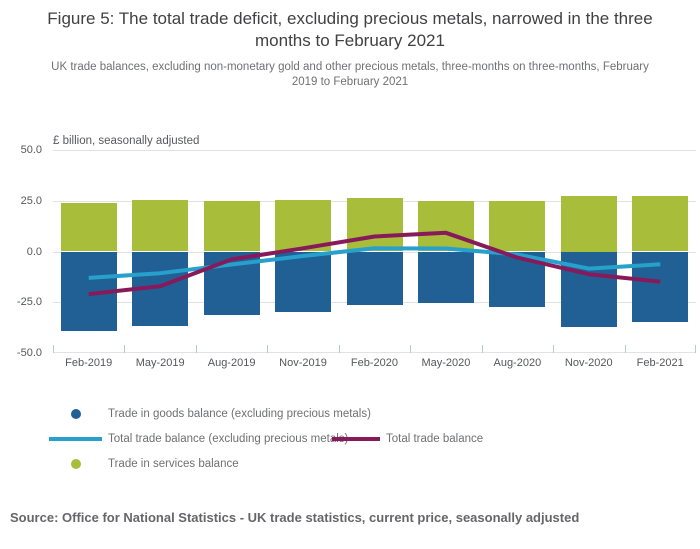 The height and width of the screenshot is (549, 700). Describe the element at coordinates (34, 251) in the screenshot. I see `y-tick-label: 0.0` at that location.